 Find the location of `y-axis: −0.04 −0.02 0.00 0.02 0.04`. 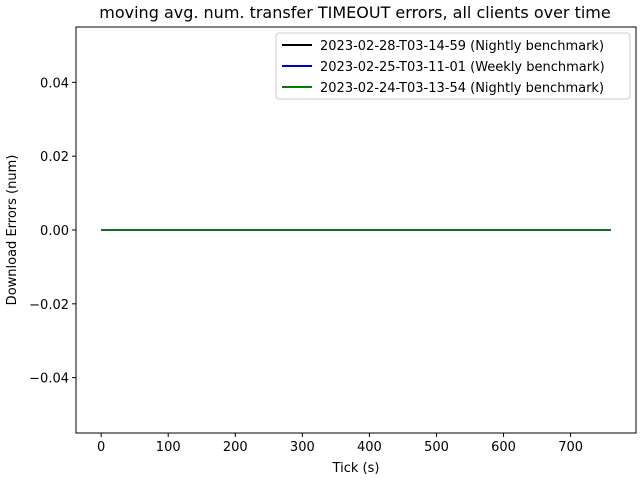

y-axis: −0.04 −0.02 0.00 0.02 0.04 is located at coordinates (52, 231).